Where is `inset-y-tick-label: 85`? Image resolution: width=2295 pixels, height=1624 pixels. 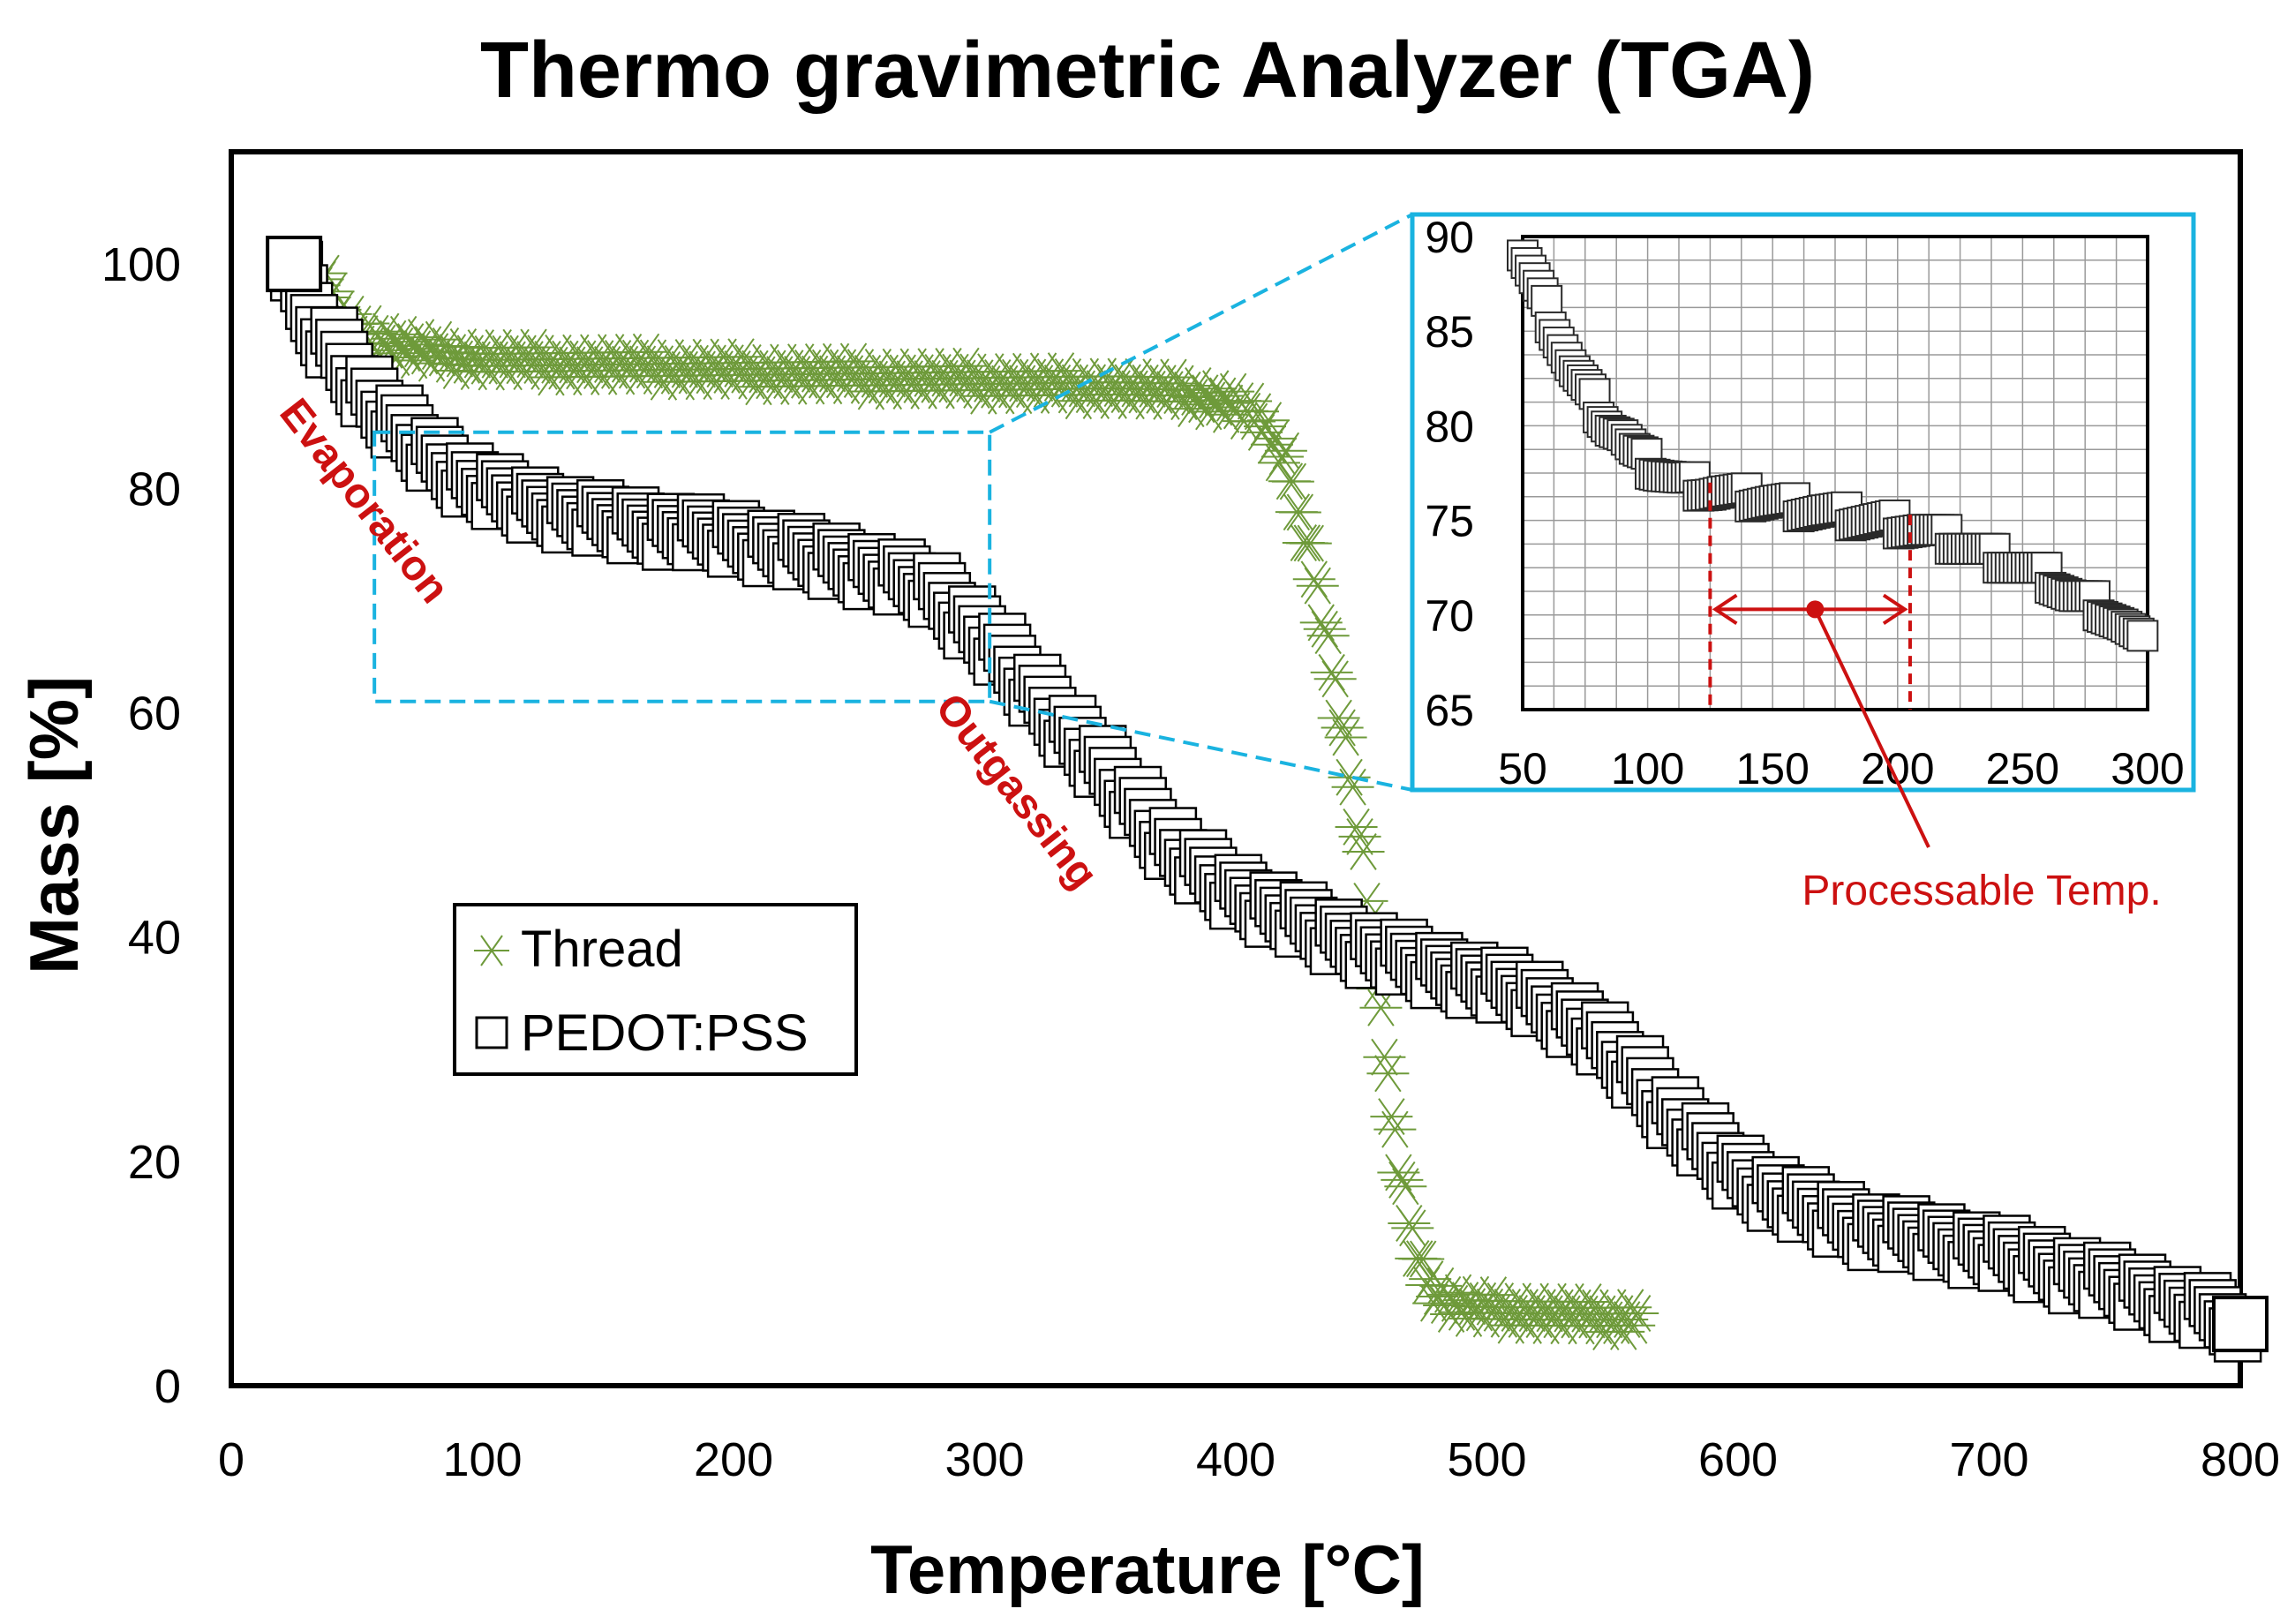 inset-y-tick-label: 85 is located at coordinates (1449, 332).